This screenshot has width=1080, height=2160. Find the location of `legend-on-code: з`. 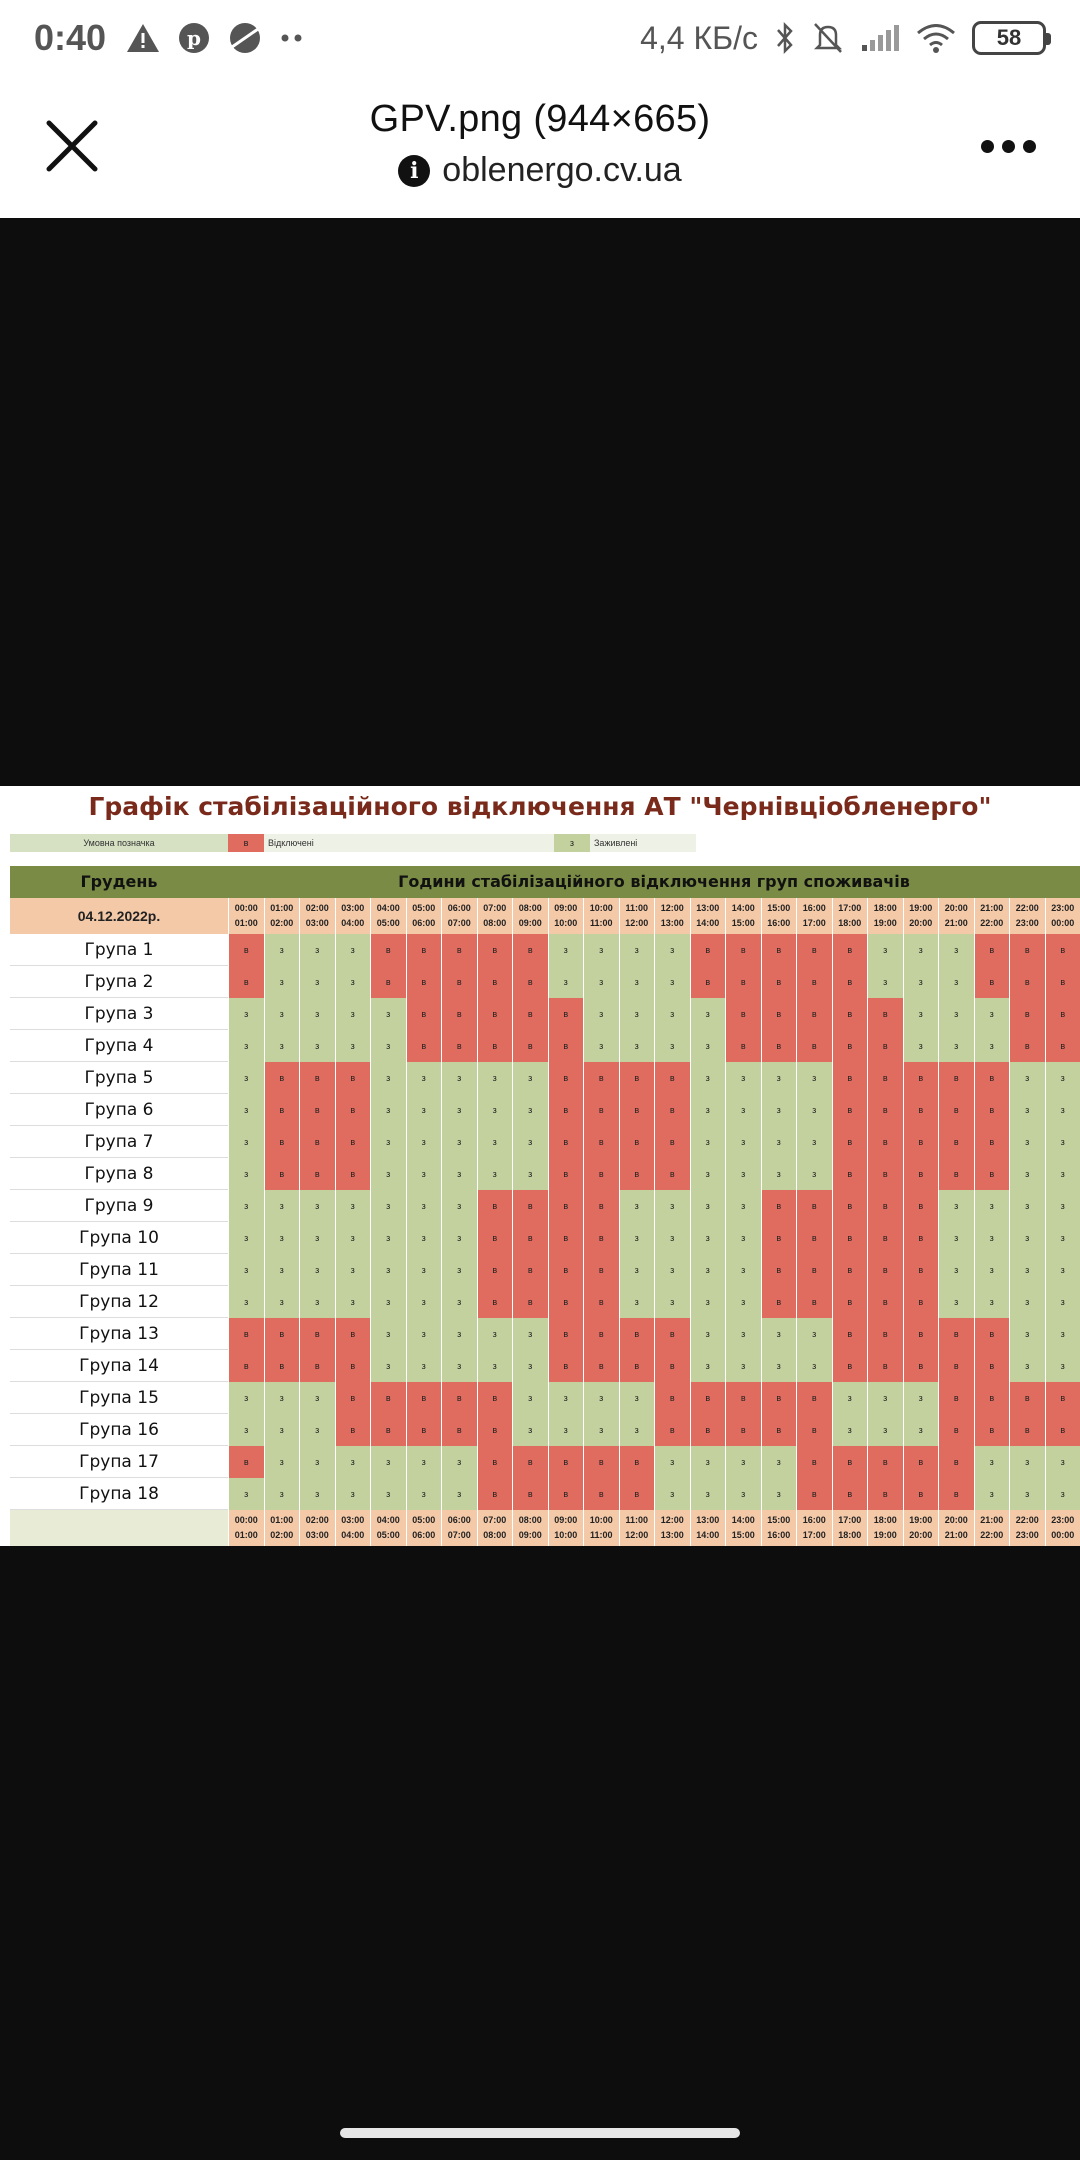

legend-on-code: з is located at coordinates (572, 843).